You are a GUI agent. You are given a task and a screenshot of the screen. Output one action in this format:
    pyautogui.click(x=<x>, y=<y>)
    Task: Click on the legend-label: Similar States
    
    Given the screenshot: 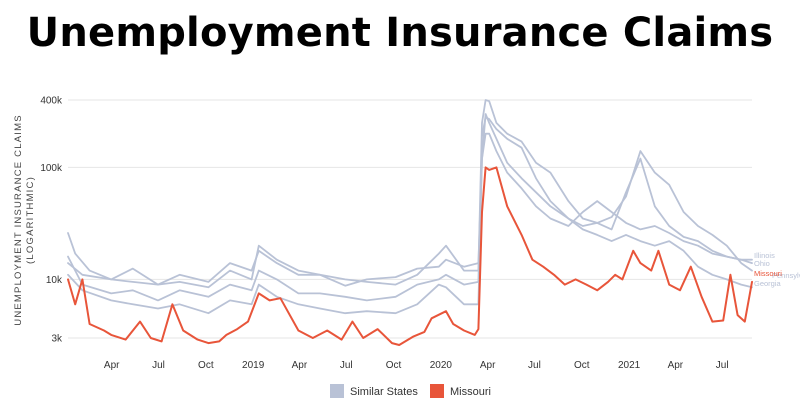 What is the action you would take?
    pyautogui.click(x=384, y=392)
    